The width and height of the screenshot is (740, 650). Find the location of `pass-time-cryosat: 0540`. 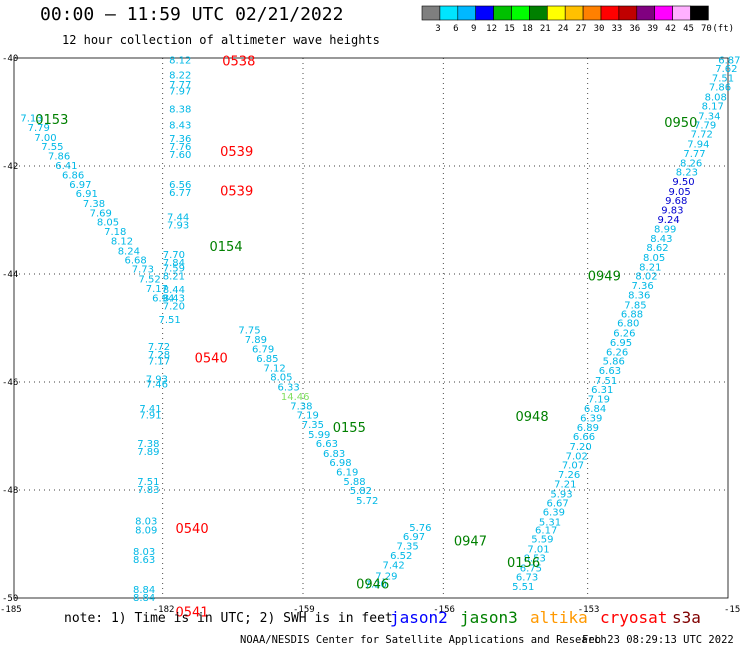

pass-time-cryosat: 0540 is located at coordinates (192, 529).